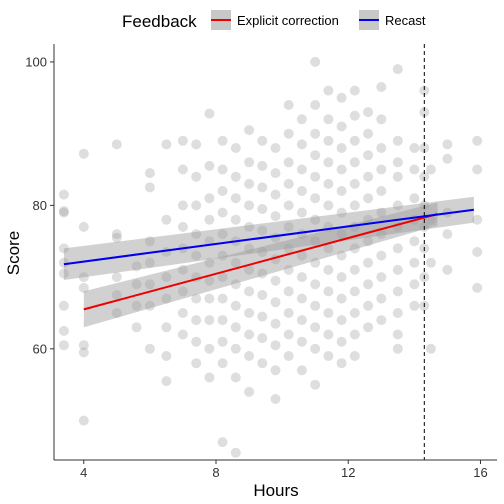 Image resolution: width=504 pixels, height=504 pixels. What do you see at coordinates (13, 253) in the screenshot?
I see `y-axis-title: Score` at bounding box center [13, 253].